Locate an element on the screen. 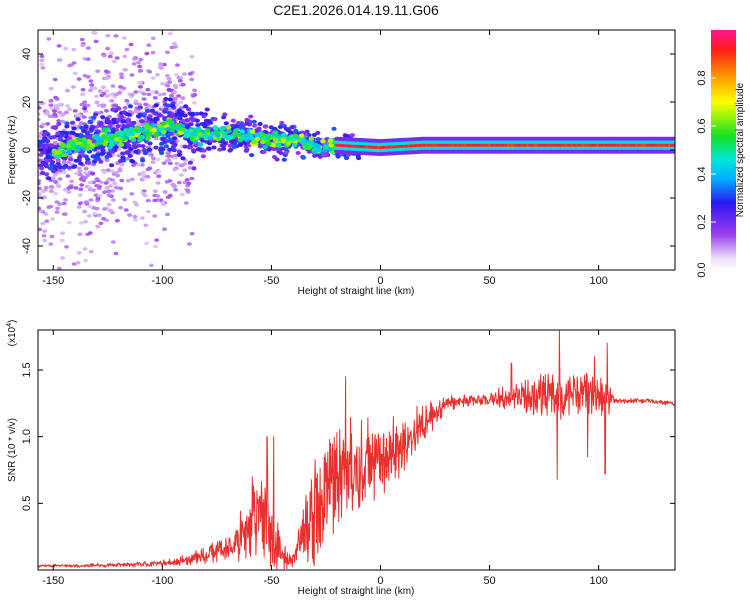 The height and width of the screenshot is (600, 750). x-tick-label: -100 is located at coordinates (162, 281).